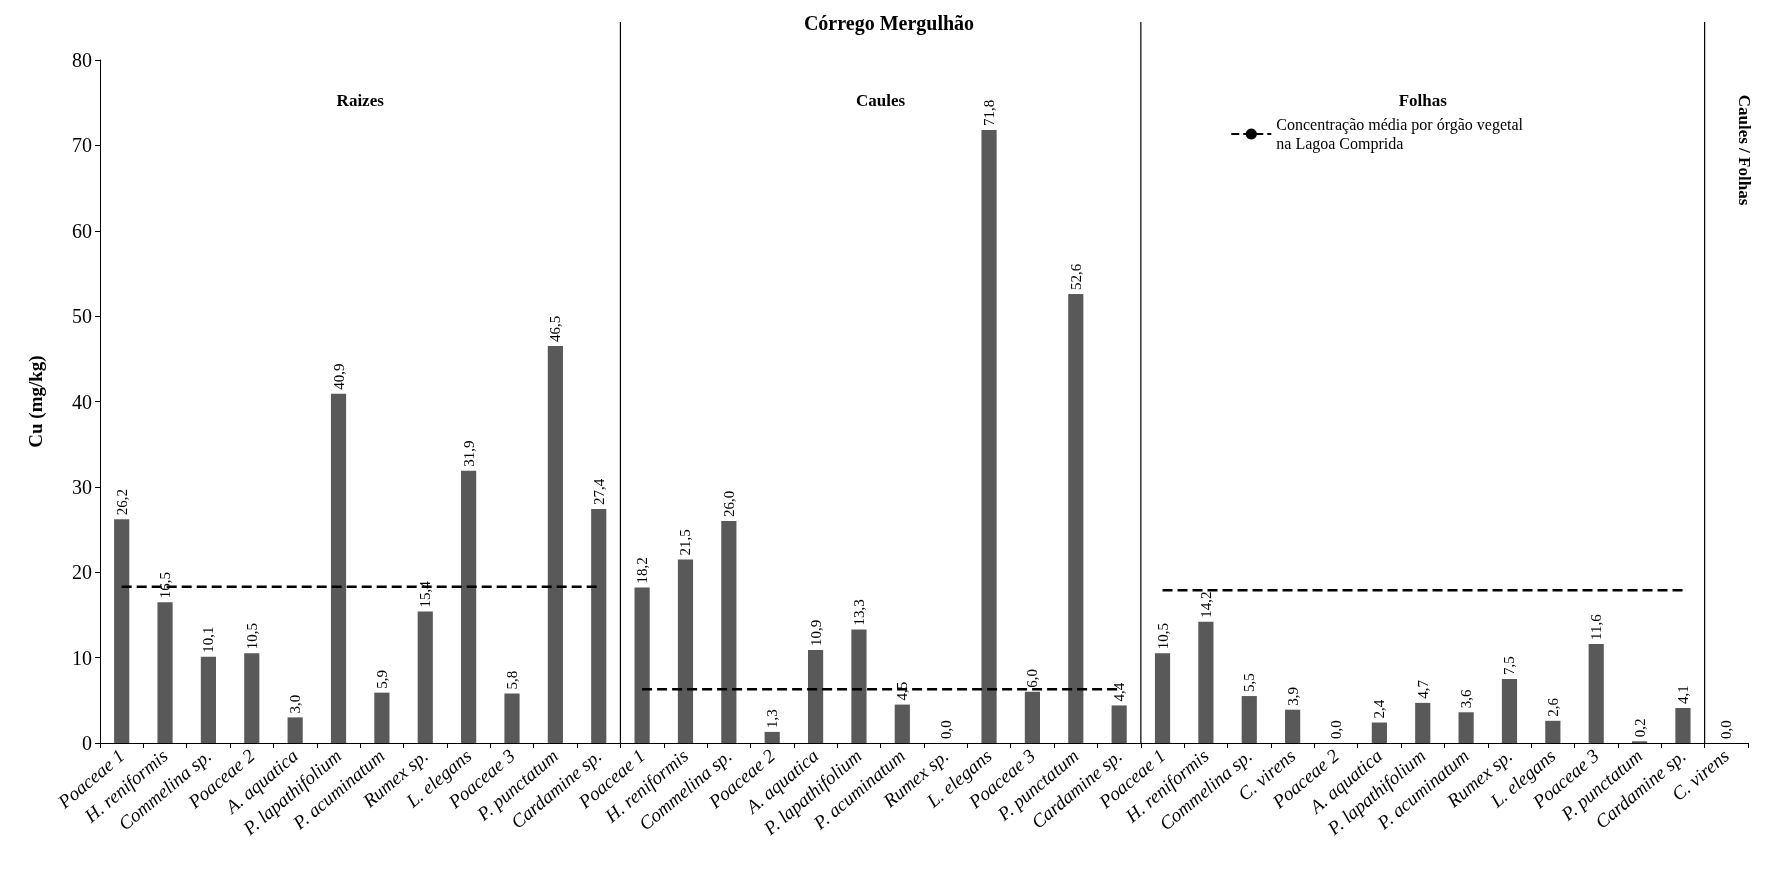  Describe the element at coordinates (82, 60) in the screenshot. I see `y-tick-label: 80` at that location.